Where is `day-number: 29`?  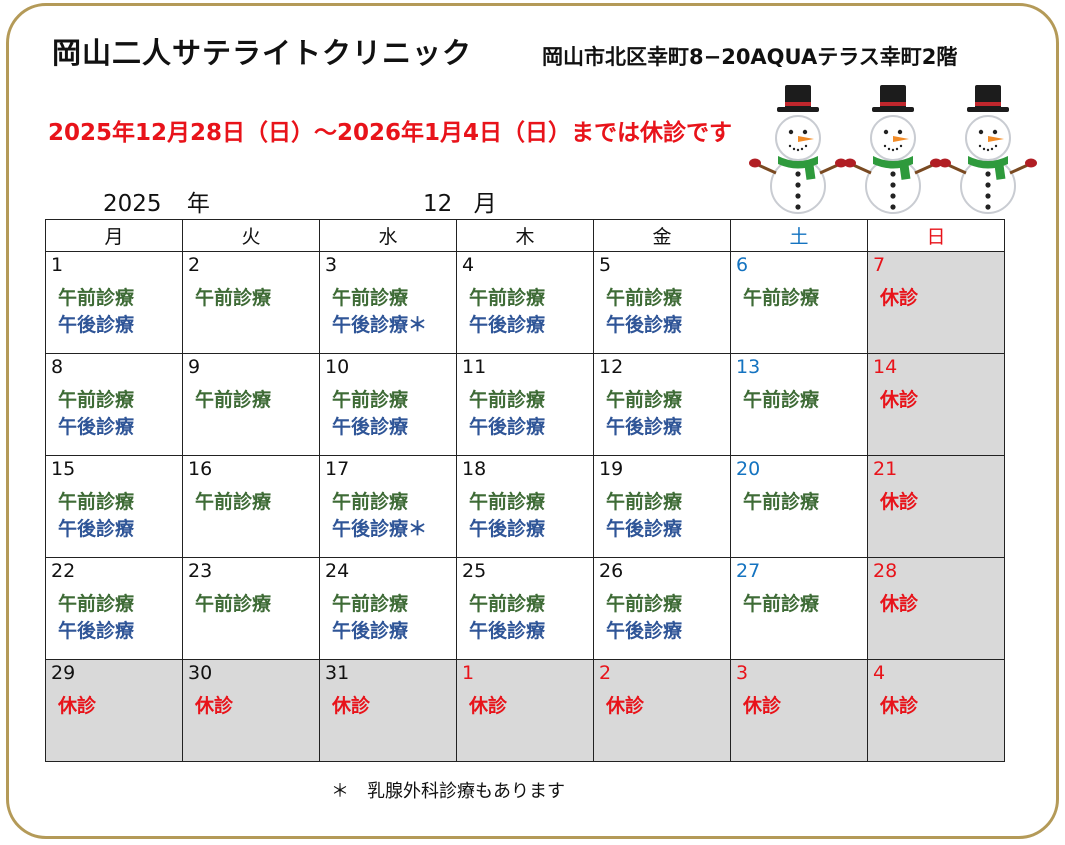 day-number: 29 is located at coordinates (63, 673).